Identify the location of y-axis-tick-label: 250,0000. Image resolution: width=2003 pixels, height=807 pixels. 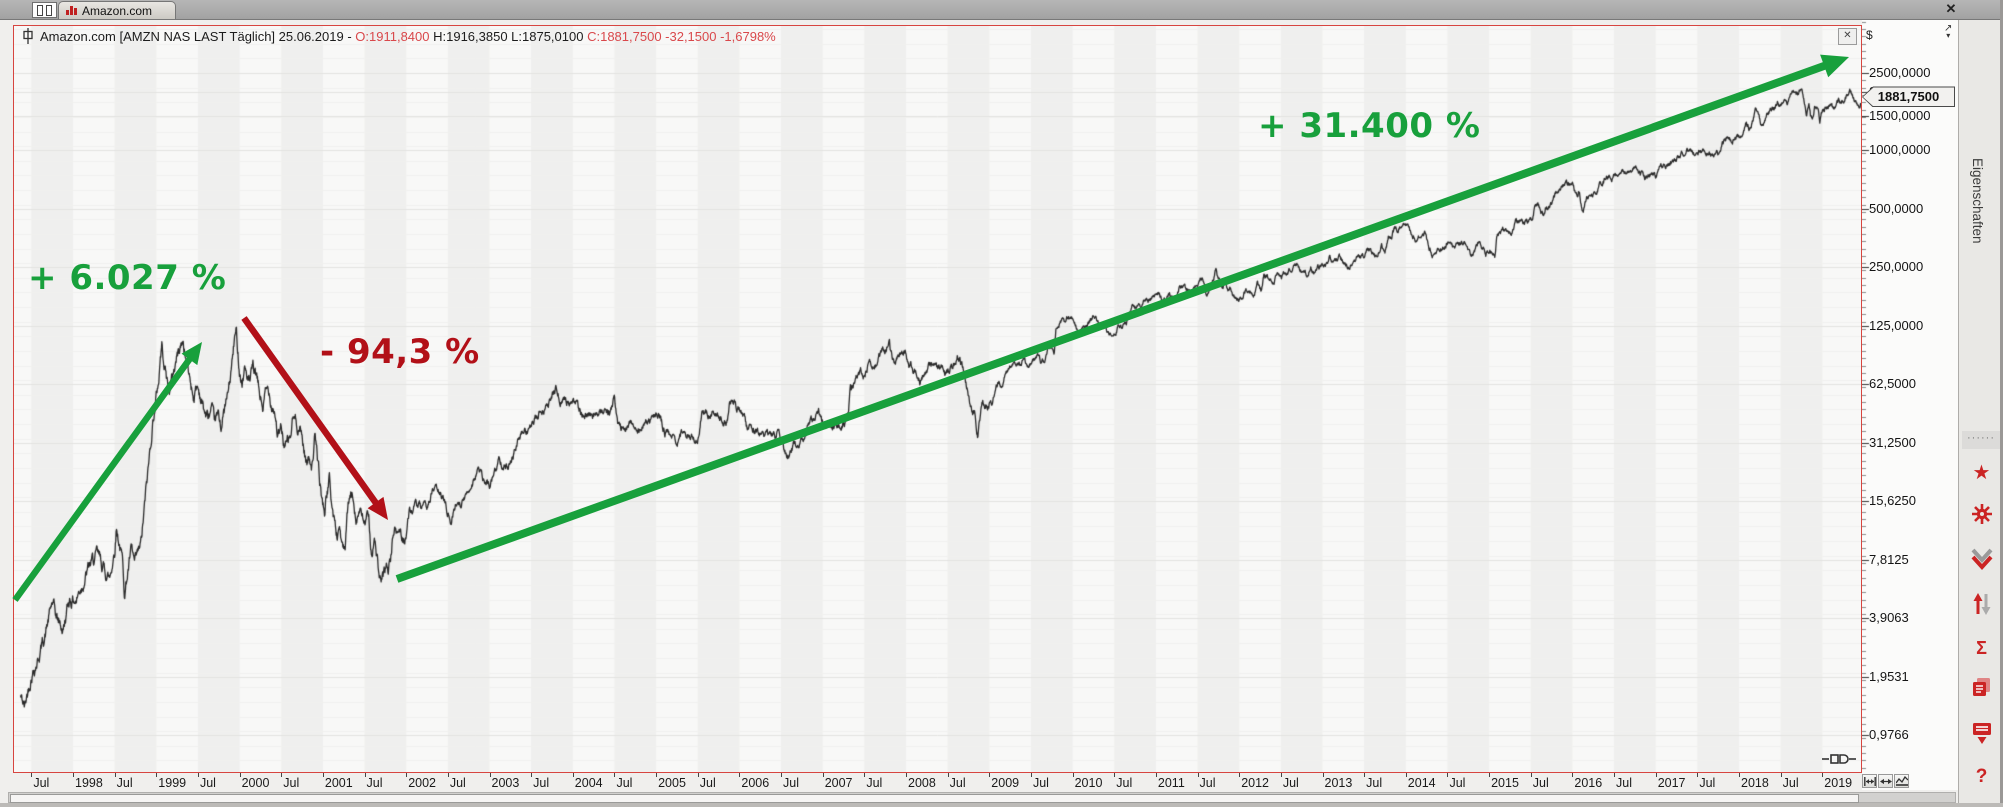
(1896, 267).